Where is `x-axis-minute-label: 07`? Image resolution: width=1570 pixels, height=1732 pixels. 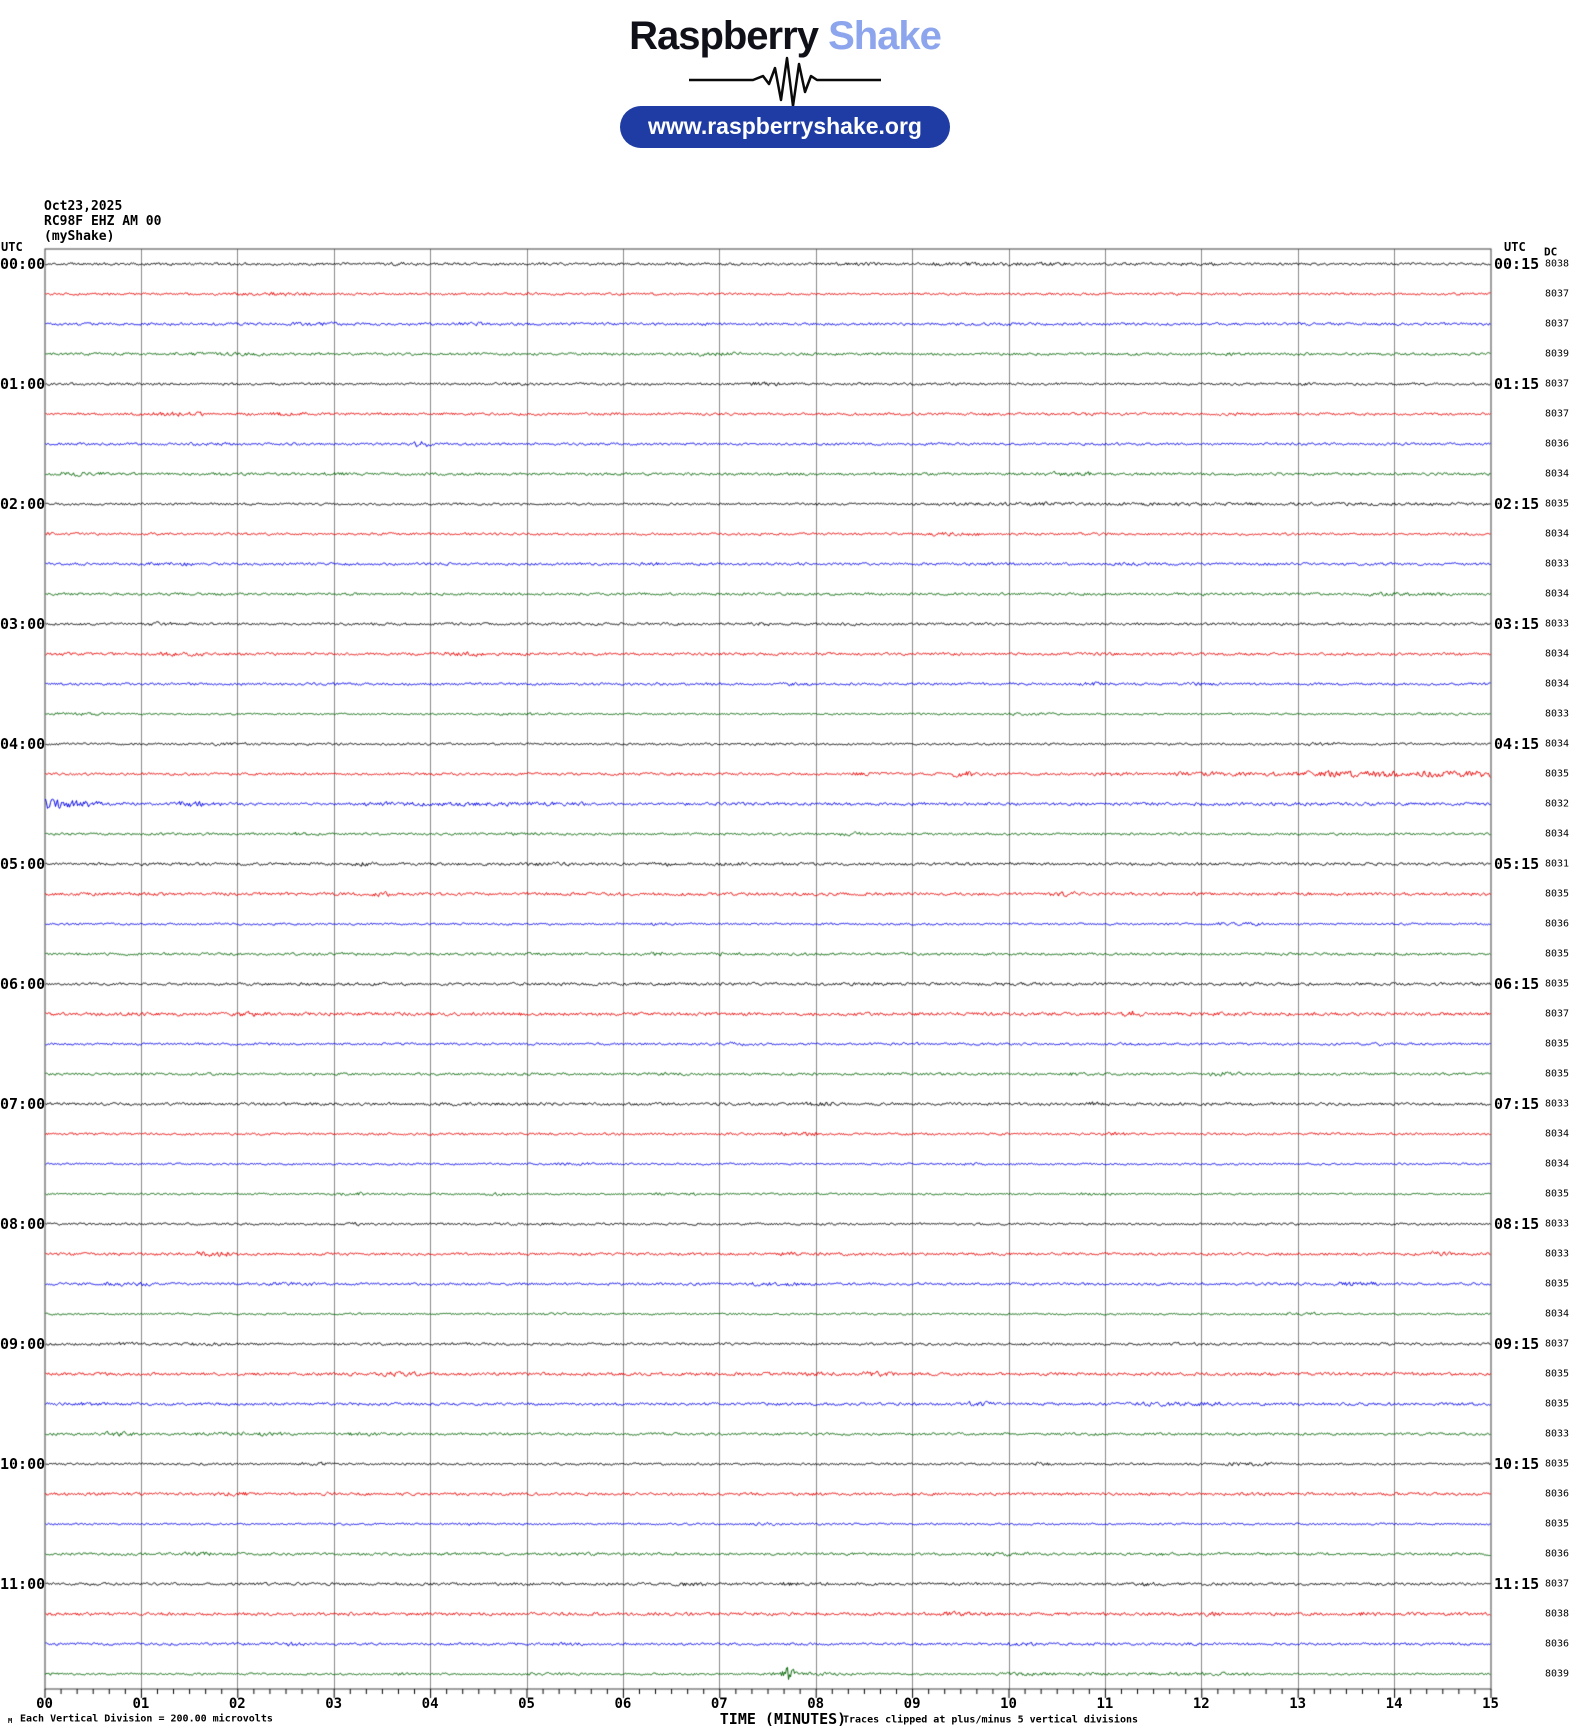 x-axis-minute-label: 07 is located at coordinates (719, 1704).